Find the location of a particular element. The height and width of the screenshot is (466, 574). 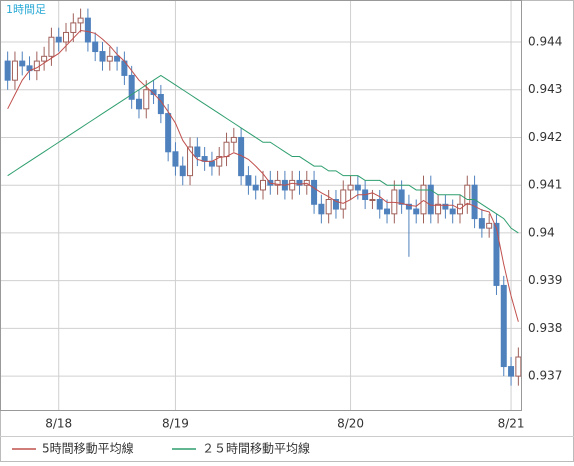

x-tick-label: 8/18 is located at coordinates (58, 424).